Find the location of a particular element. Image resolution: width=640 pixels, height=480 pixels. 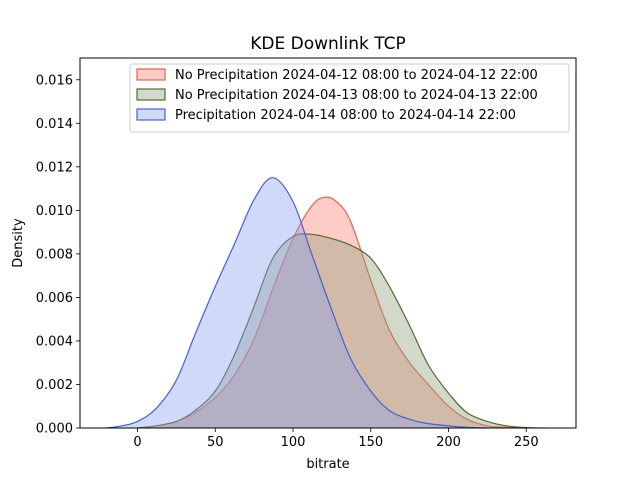

y-tick-label: 0.006 is located at coordinates (54, 298).